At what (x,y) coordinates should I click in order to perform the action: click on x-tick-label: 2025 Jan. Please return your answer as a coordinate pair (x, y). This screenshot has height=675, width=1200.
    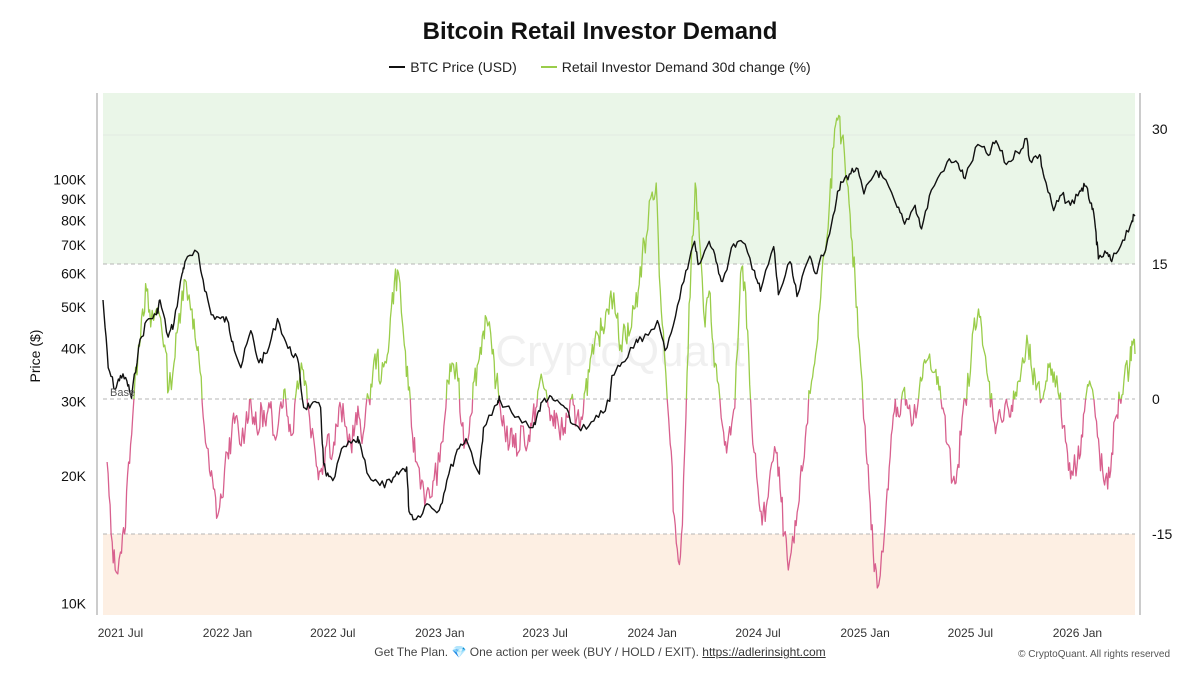
    Looking at the image, I should click on (864, 633).